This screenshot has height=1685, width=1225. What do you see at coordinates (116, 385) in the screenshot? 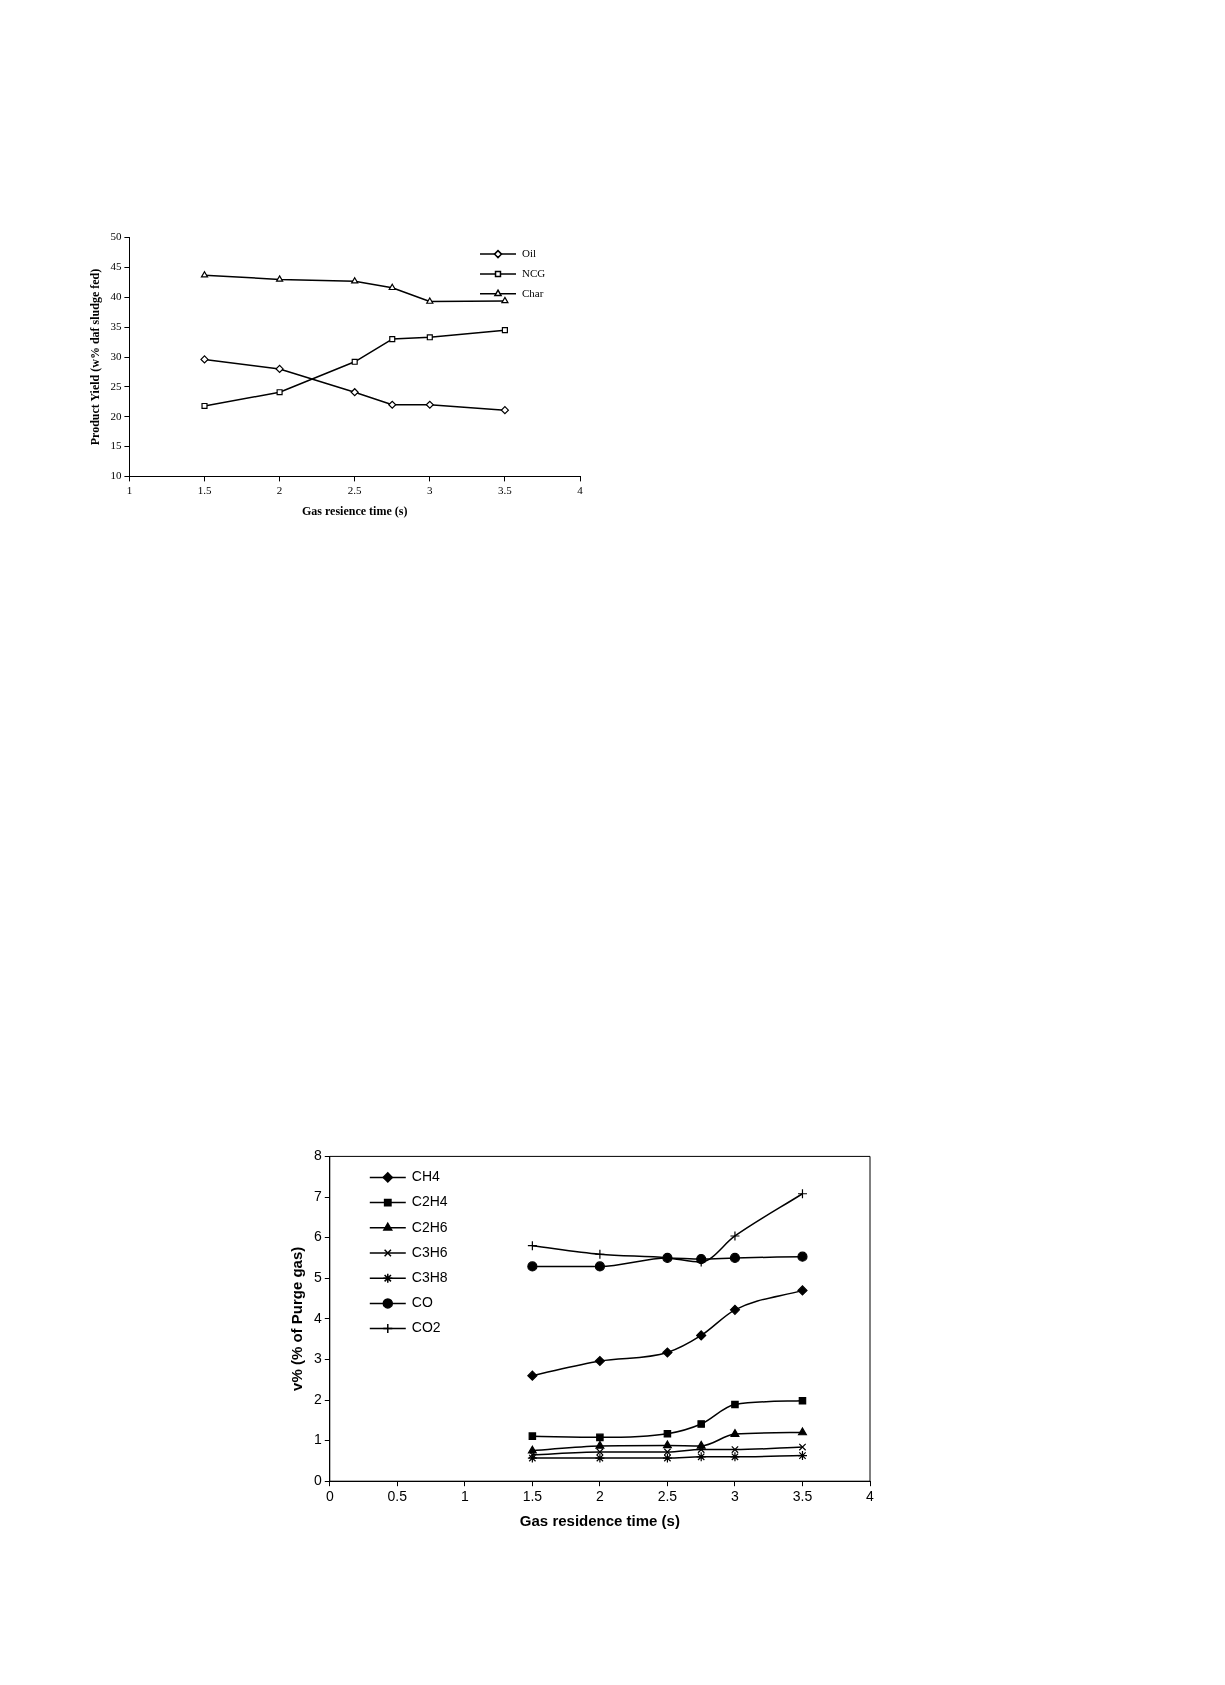
I see `y-tick-label: 25` at bounding box center [116, 385].